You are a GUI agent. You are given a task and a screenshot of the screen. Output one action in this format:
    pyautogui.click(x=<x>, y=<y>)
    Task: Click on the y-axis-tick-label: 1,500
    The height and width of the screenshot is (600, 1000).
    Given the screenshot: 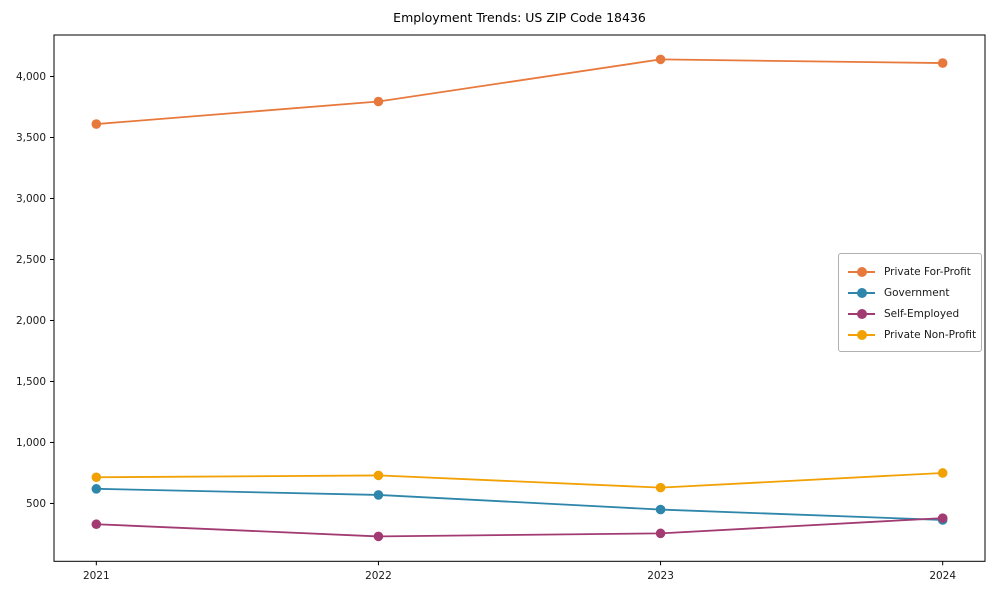 What is the action you would take?
    pyautogui.click(x=31, y=382)
    